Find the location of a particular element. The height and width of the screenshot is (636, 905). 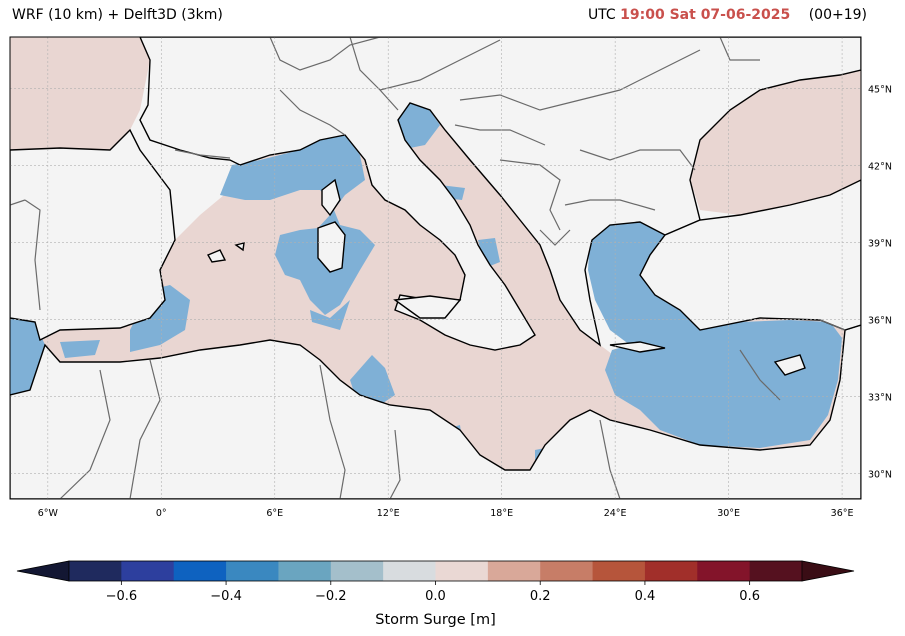

lon-tick-label: 30°E is located at coordinates (728, 513).